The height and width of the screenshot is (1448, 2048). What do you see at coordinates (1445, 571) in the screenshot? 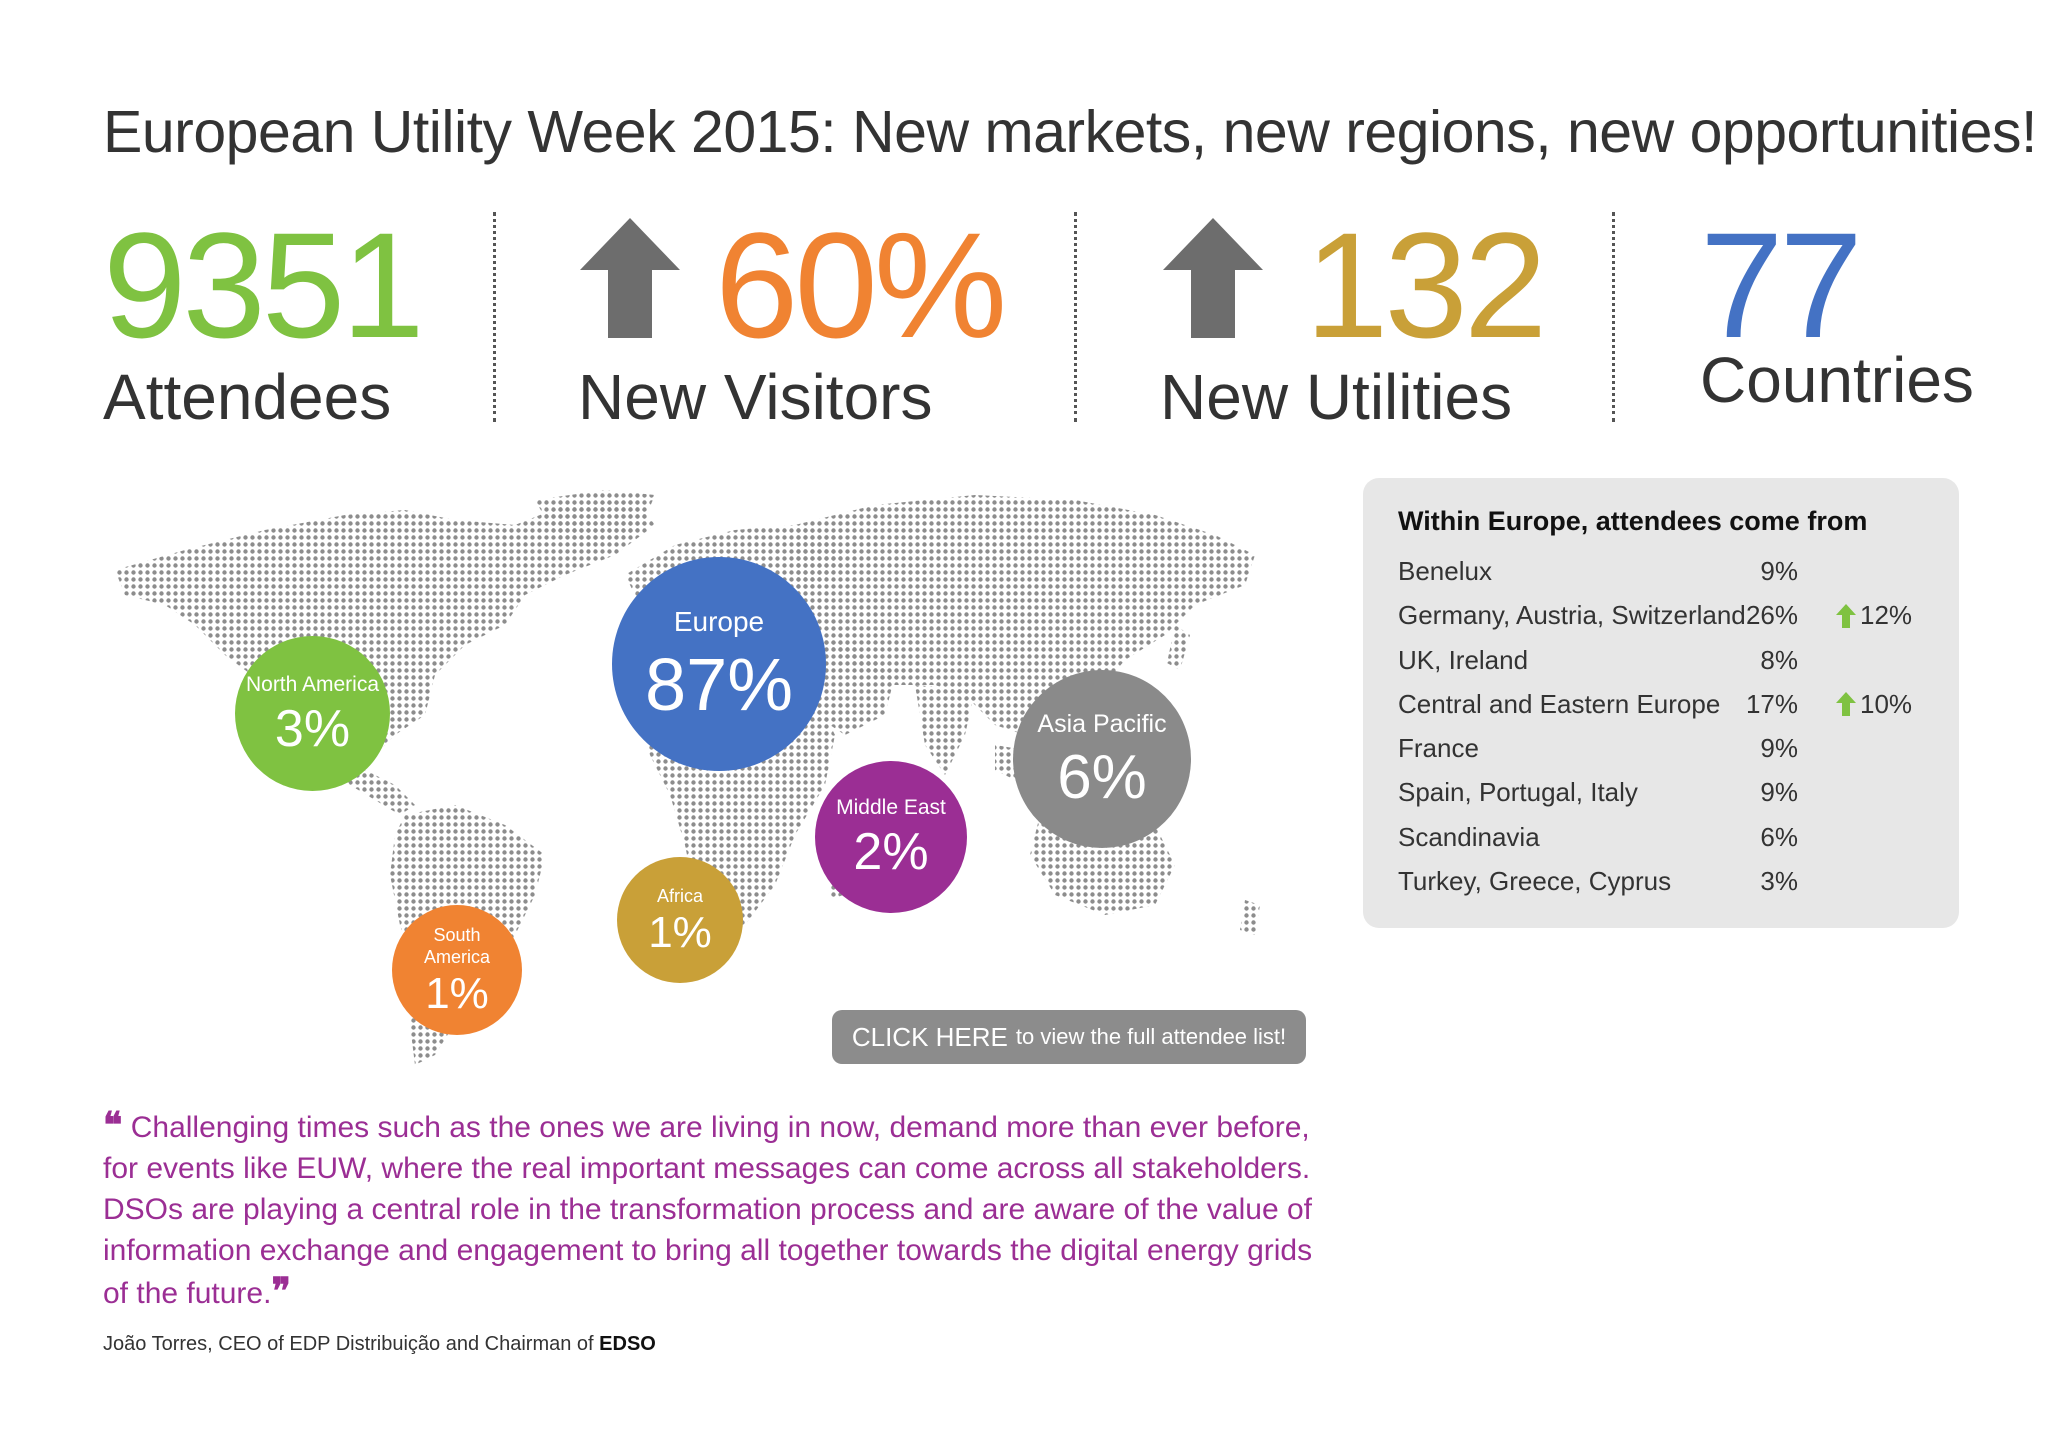
I see `row-region: Benelux` at bounding box center [1445, 571].